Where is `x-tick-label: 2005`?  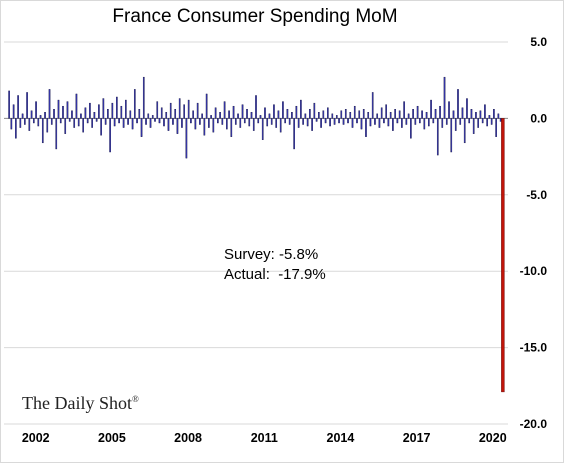
x-tick-label: 2005 is located at coordinates (112, 438).